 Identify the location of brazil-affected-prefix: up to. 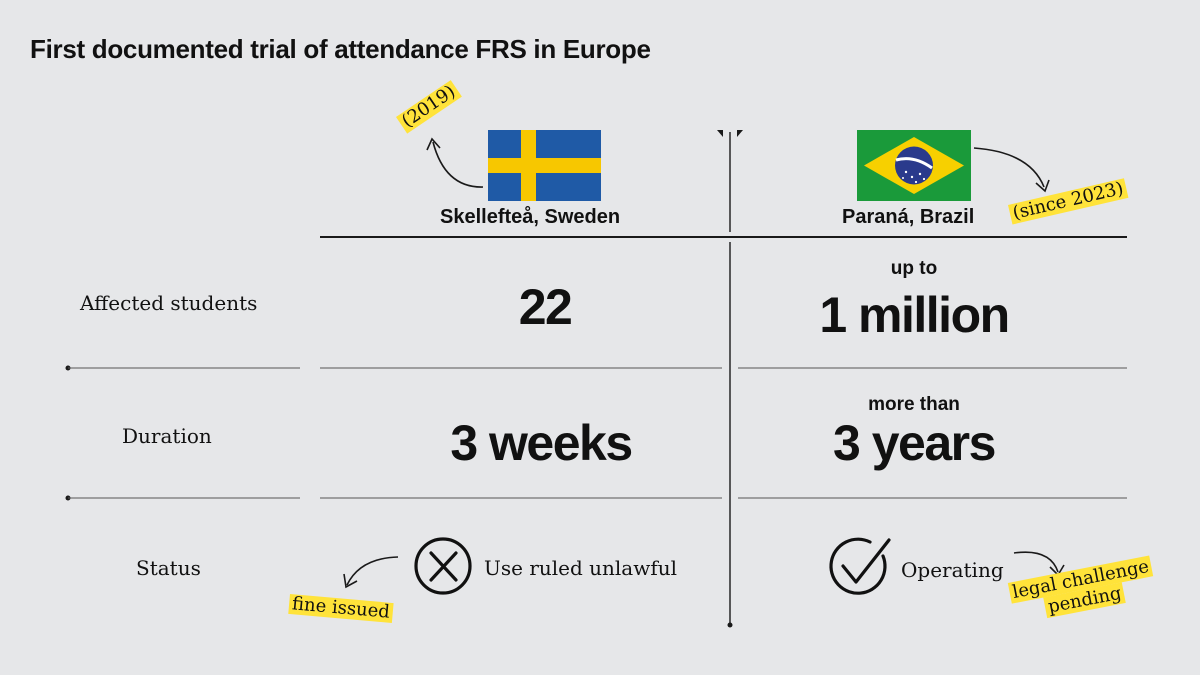
(914, 268).